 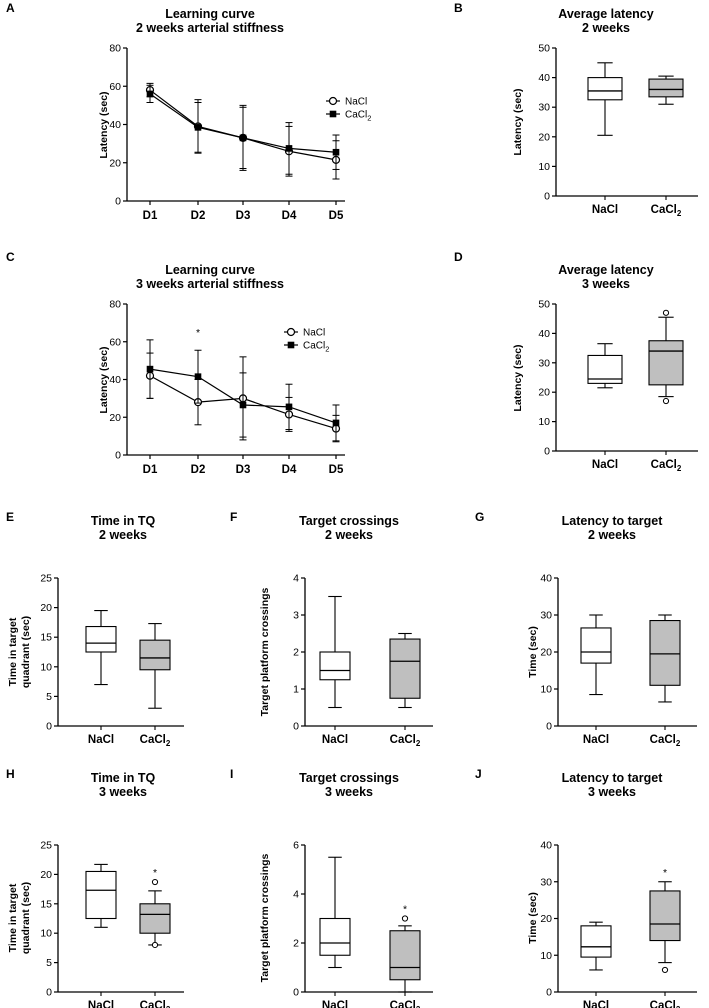 I want to click on y-tick-label: 6, so click(x=296, y=846).